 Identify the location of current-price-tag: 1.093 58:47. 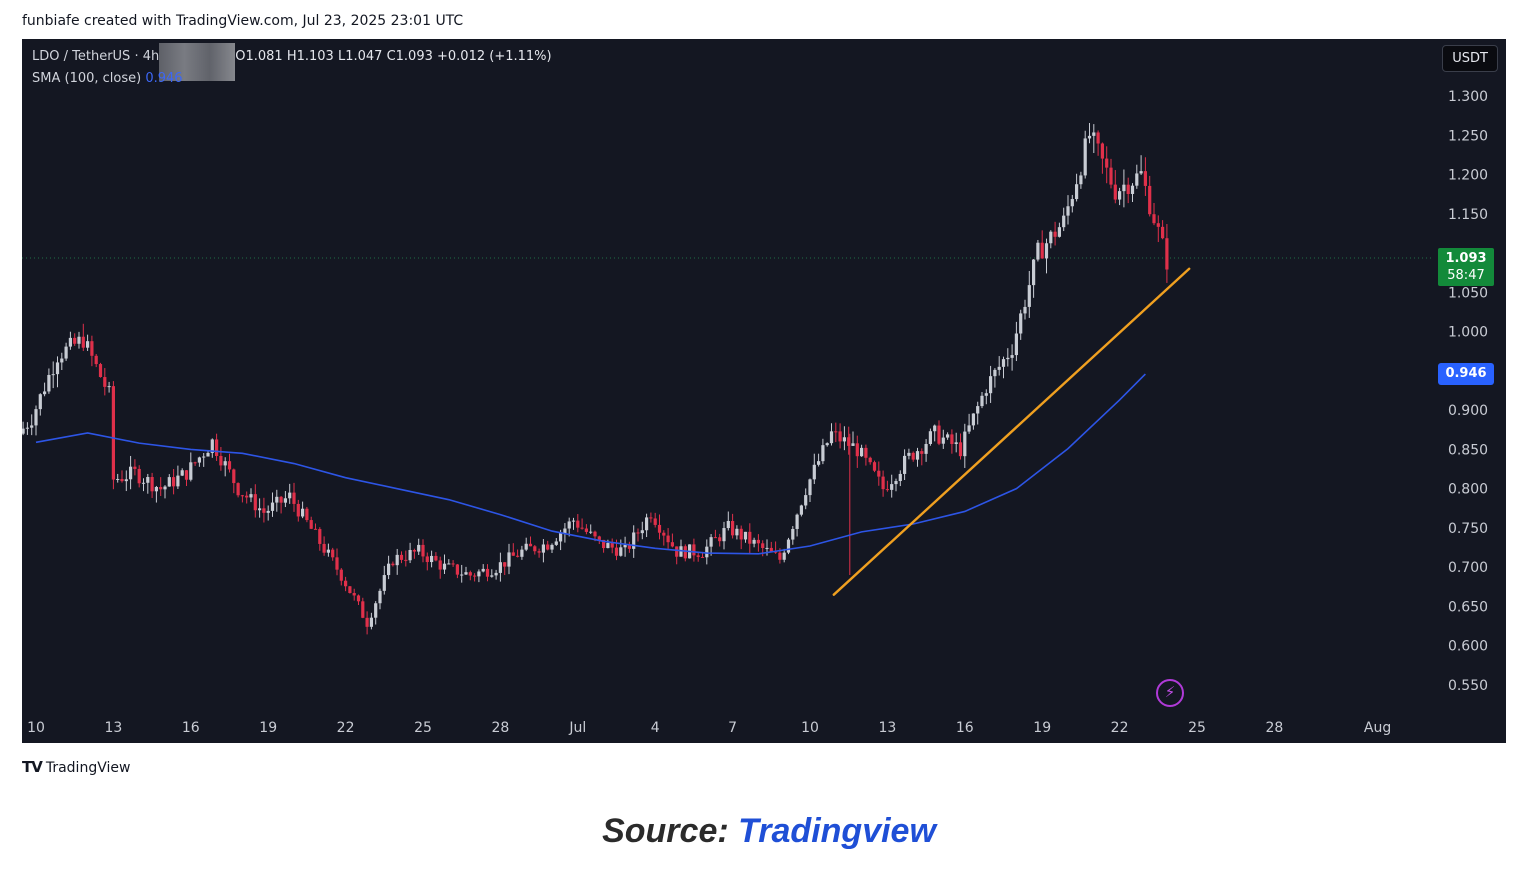
(1466, 267).